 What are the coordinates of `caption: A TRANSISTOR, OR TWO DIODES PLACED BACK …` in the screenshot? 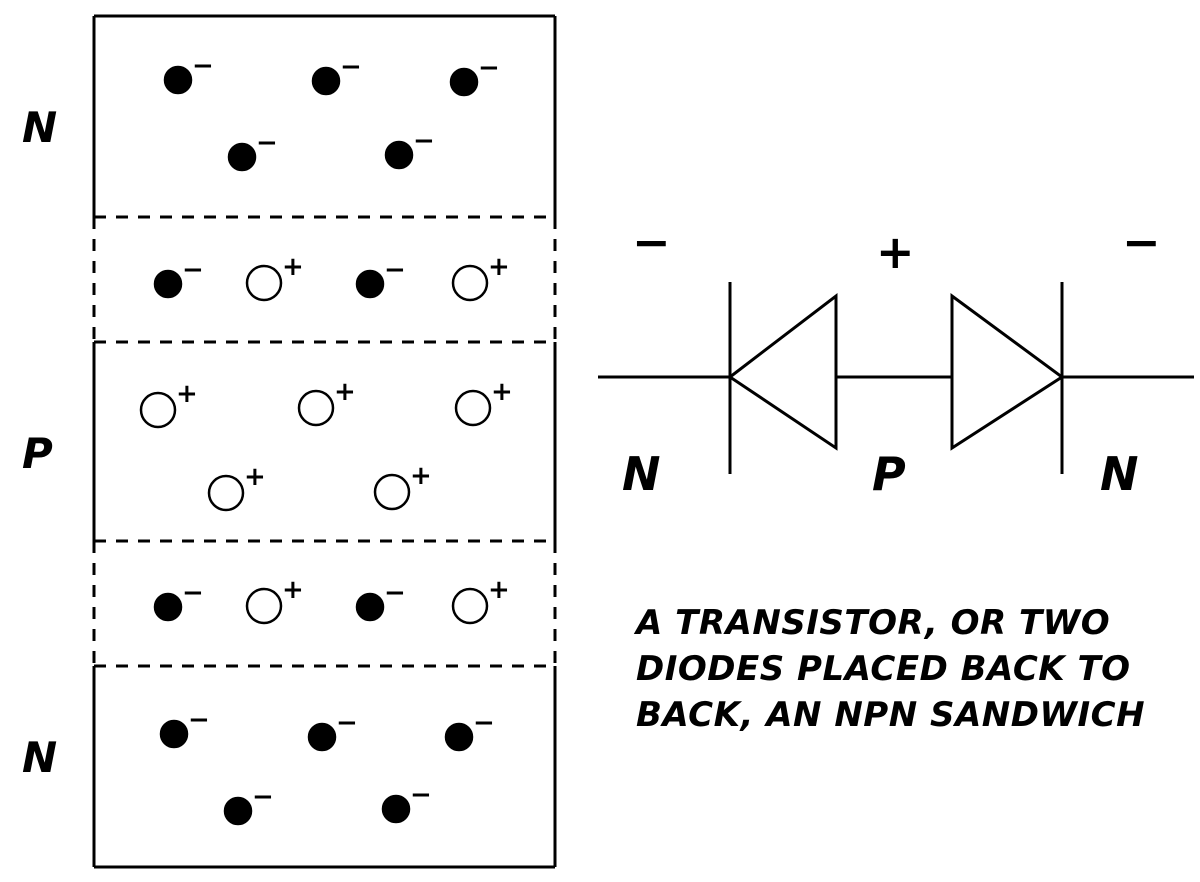 It's located at (906, 669).